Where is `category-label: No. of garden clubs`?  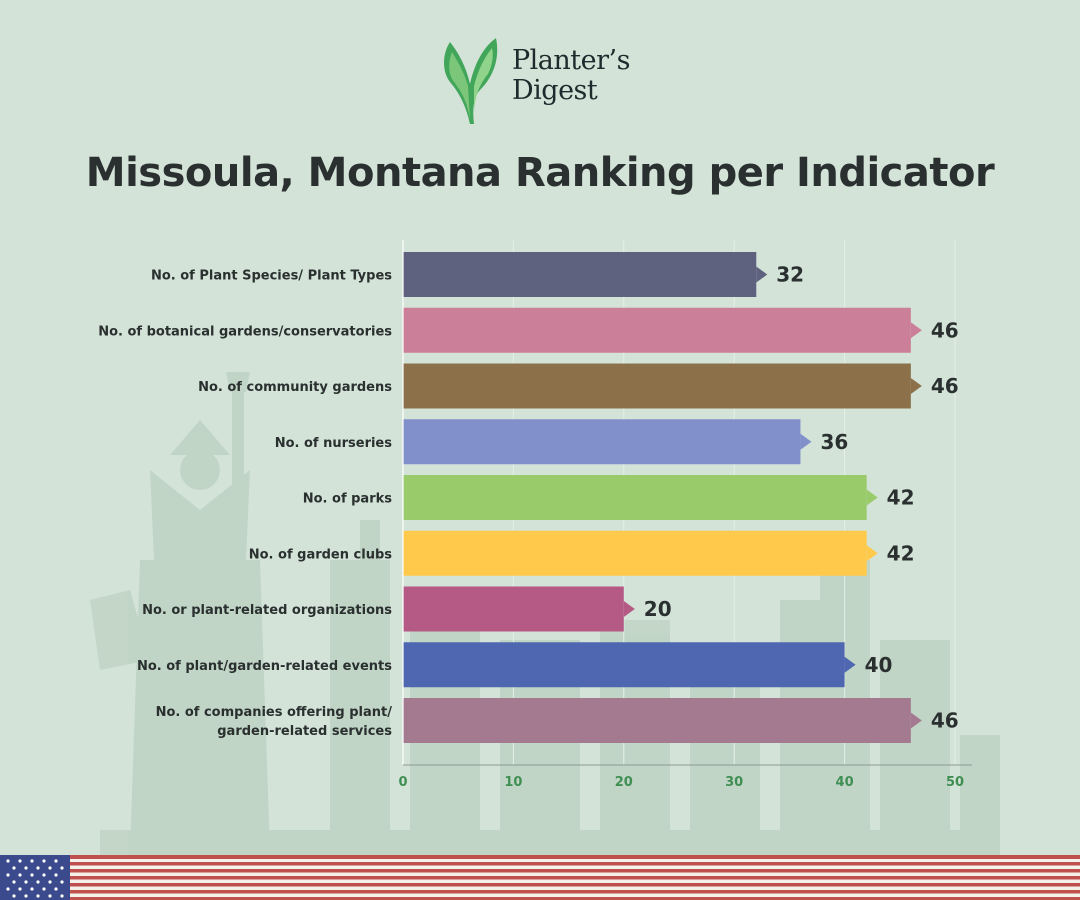
category-label: No. of garden clubs is located at coordinates (321, 554).